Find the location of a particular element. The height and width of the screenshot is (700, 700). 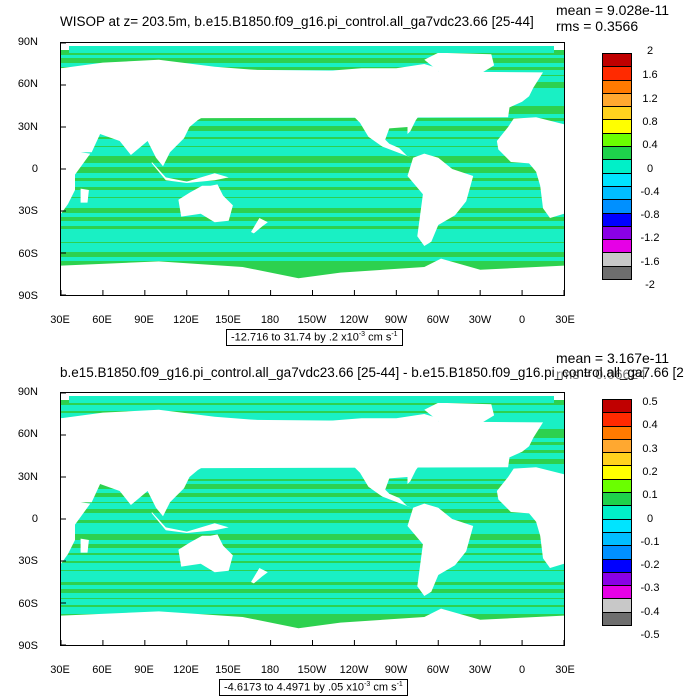

mean-label: mean = 3.167e-11 is located at coordinates (612, 358).